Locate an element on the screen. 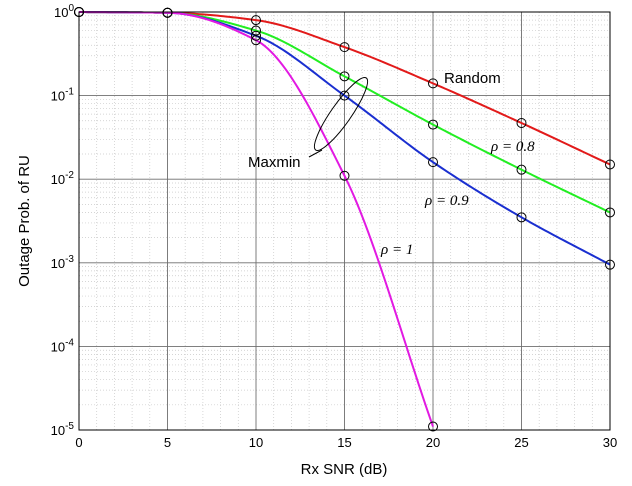 This screenshot has width=632, height=486. x-tick-label: 15 is located at coordinates (344, 442).